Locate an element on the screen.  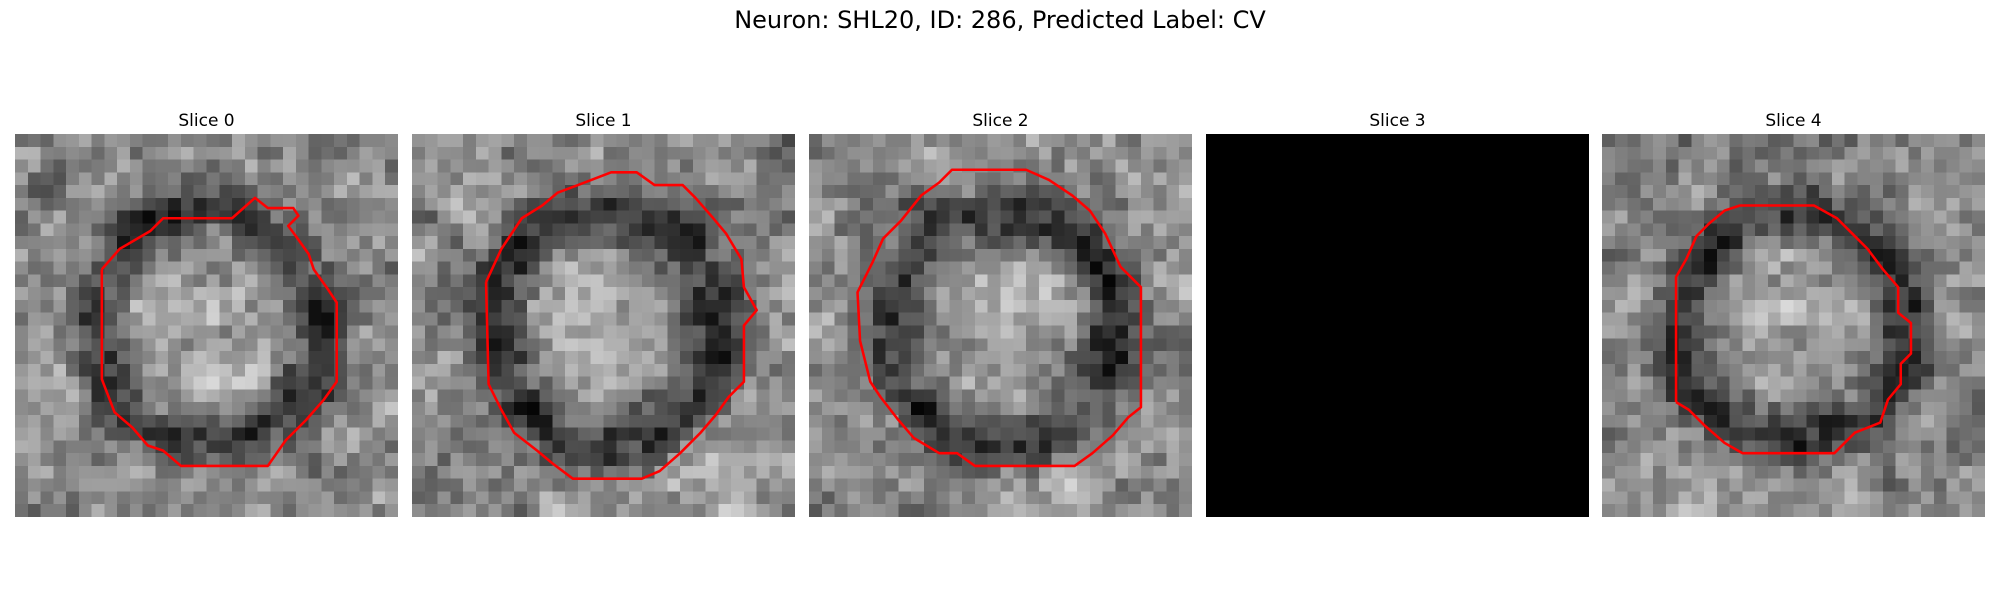
slice-panel-1: Slice 1 is located at coordinates (603, 312).